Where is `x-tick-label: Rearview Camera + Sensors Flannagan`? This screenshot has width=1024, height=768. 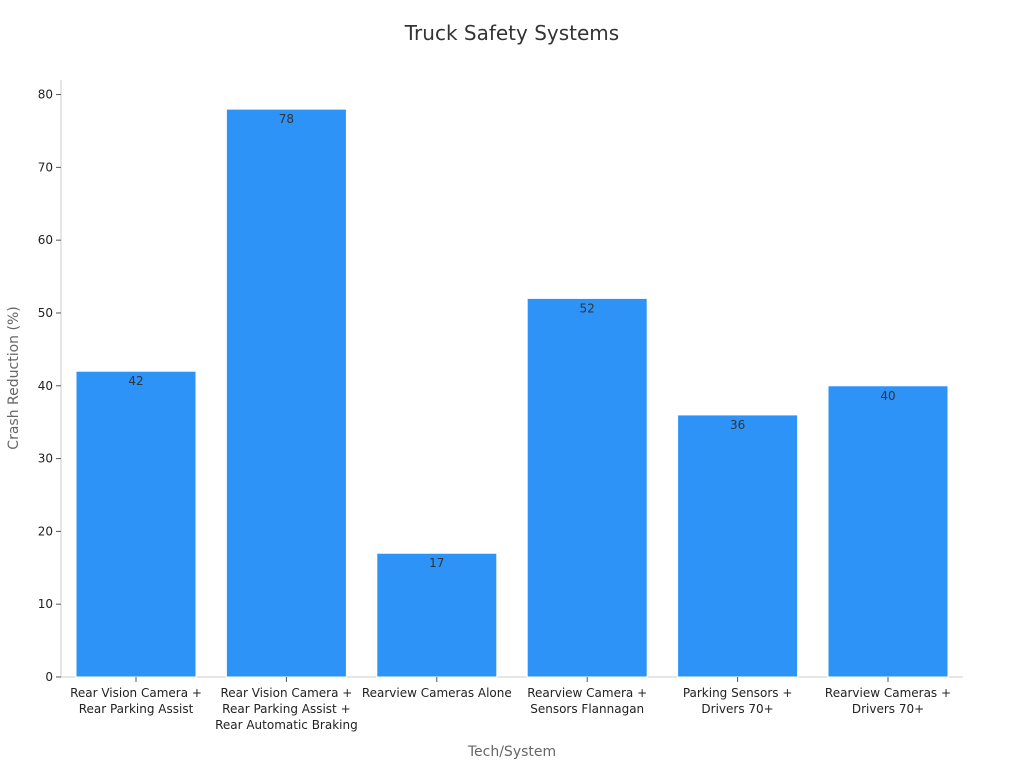
x-tick-label: Rearview Camera + Sensors Flannagan is located at coordinates (587, 701).